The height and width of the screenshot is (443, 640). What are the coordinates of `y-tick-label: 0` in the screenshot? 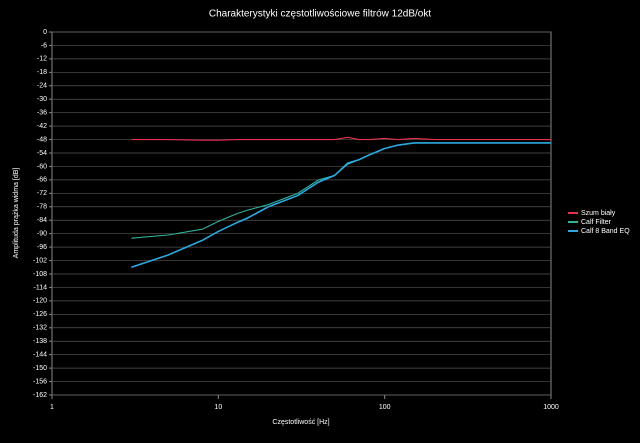 It's located at (45, 32).